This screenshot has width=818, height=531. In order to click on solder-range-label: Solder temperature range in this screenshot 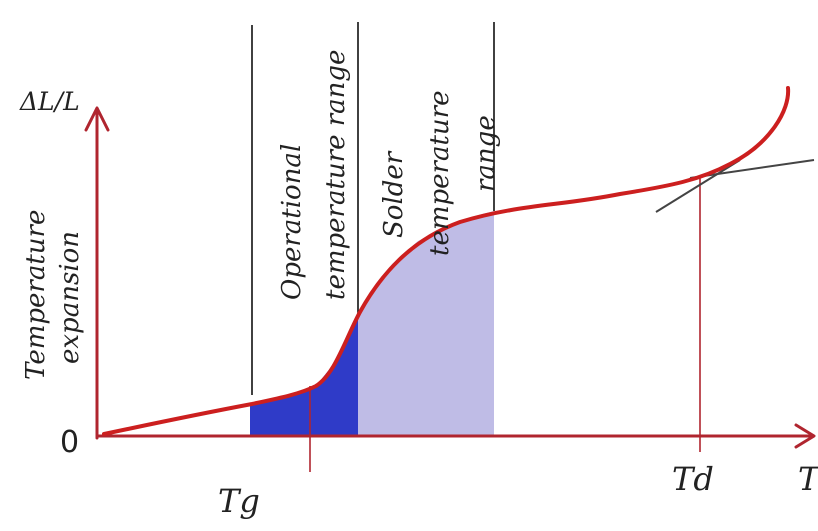, I will do `click(440, 173)`.